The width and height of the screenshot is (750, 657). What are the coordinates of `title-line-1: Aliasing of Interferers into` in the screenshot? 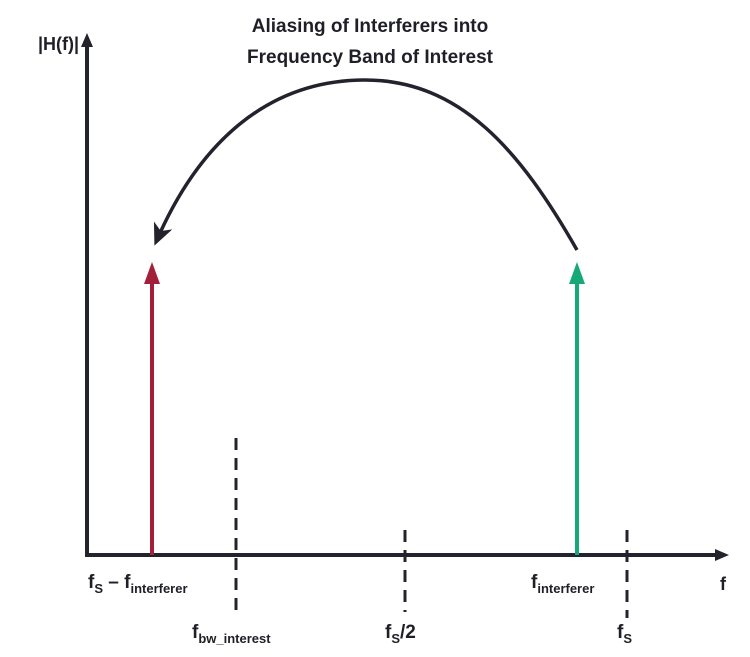 It's located at (370, 26).